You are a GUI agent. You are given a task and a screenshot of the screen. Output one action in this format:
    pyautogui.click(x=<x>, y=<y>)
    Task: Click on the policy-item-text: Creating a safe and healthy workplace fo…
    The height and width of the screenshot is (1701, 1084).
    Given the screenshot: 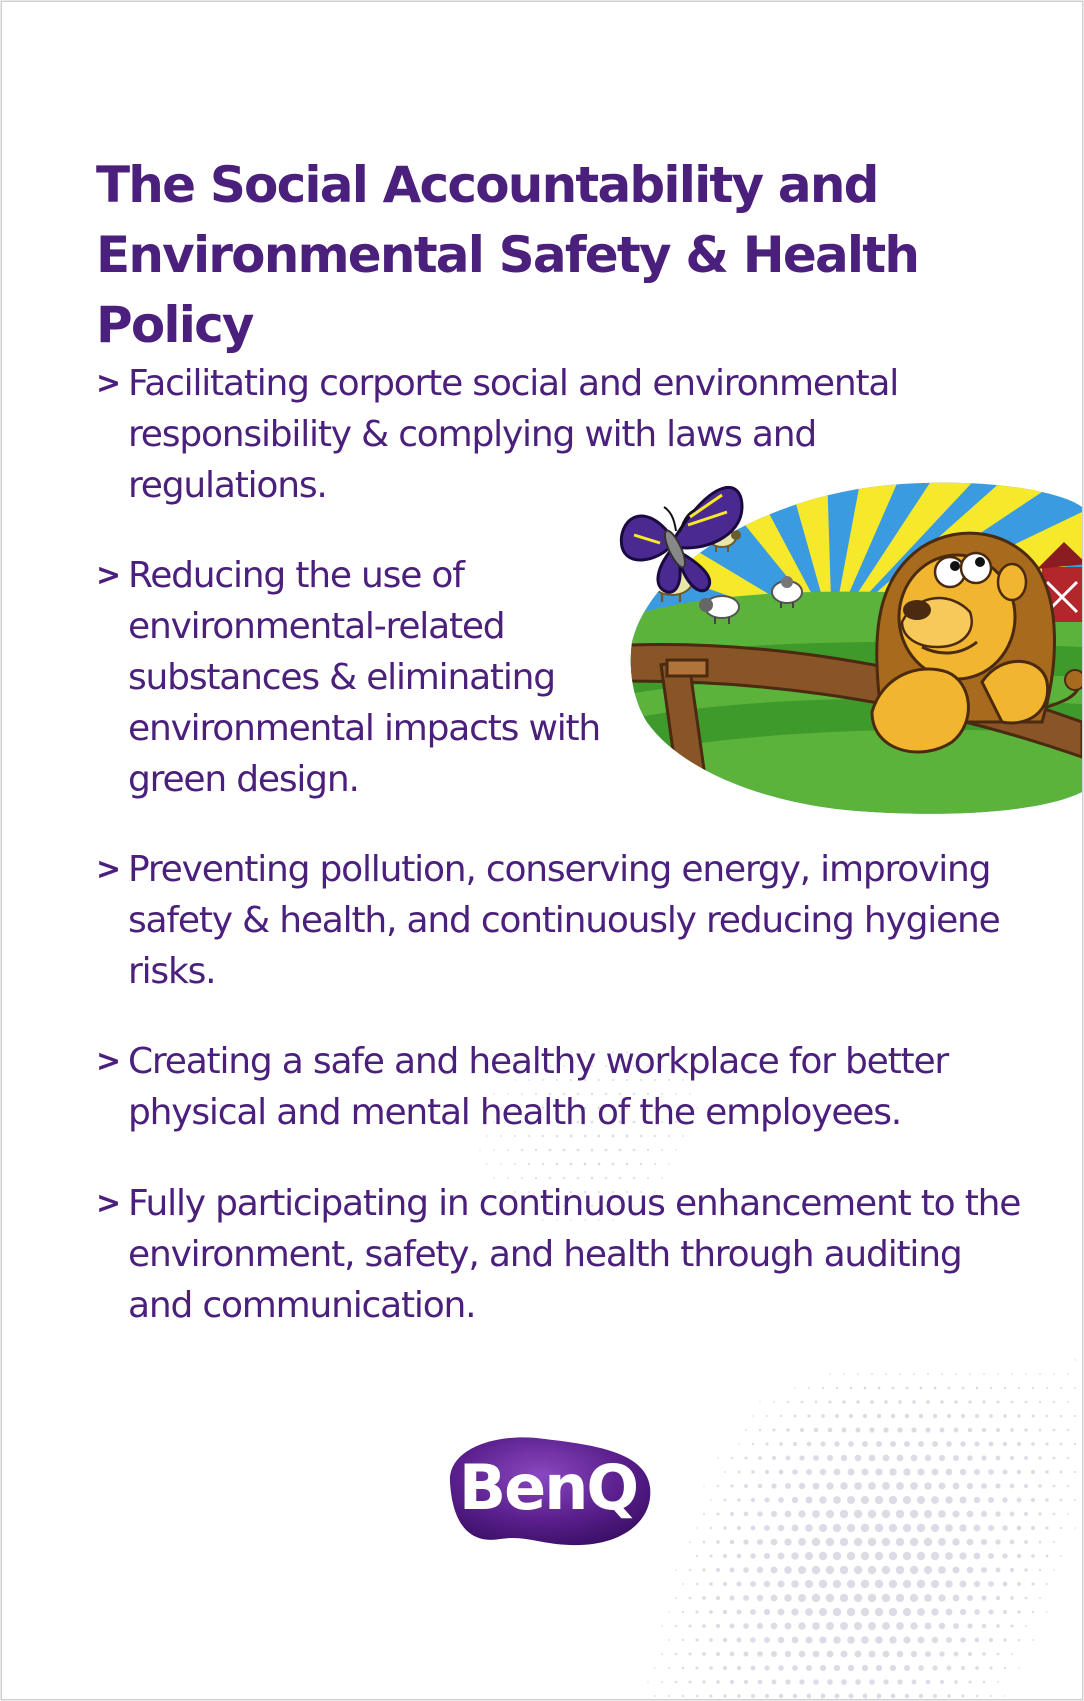 What is the action you would take?
    pyautogui.click(x=538, y=1087)
    